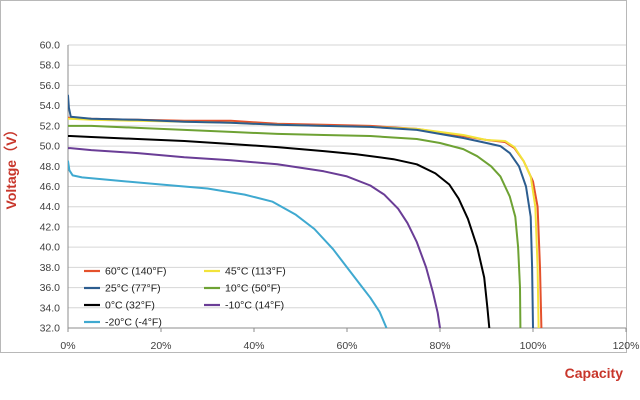 The width and height of the screenshot is (640, 400). Describe the element at coordinates (254, 306) in the screenshot. I see `legend-label: -10°C (14°F)` at that location.